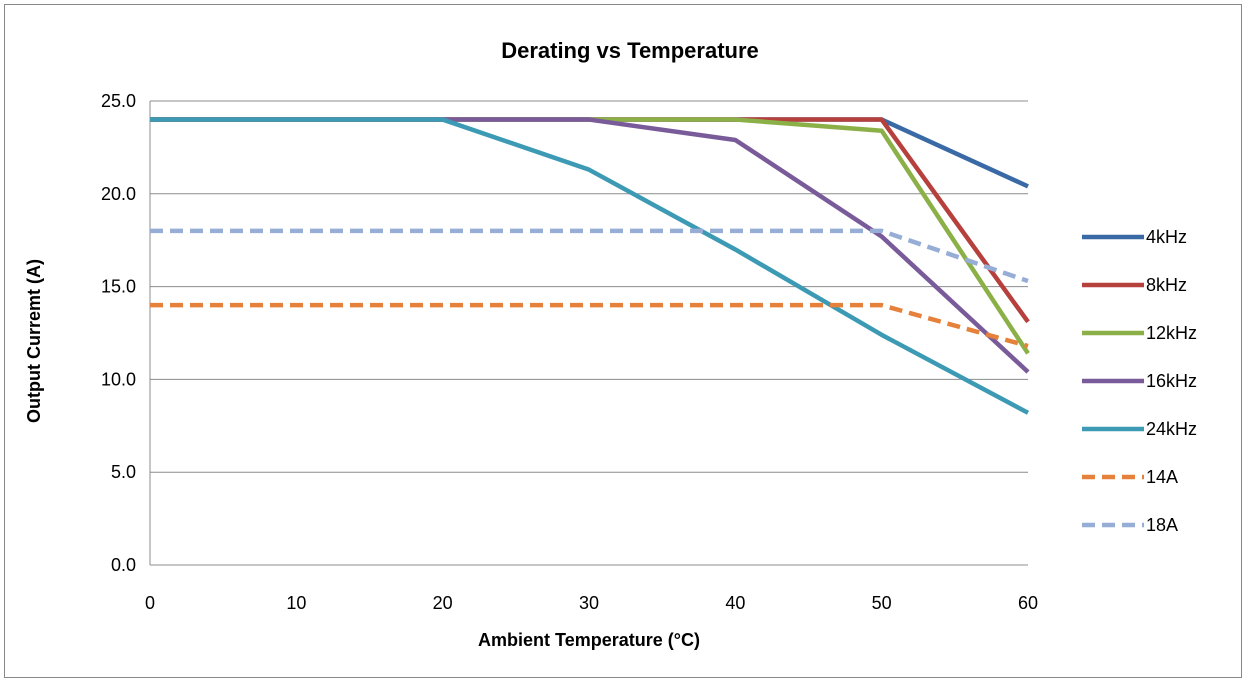 This screenshot has width=1250, height=684. Describe the element at coordinates (1162, 477) in the screenshot. I see `legend-label: 14A` at that location.